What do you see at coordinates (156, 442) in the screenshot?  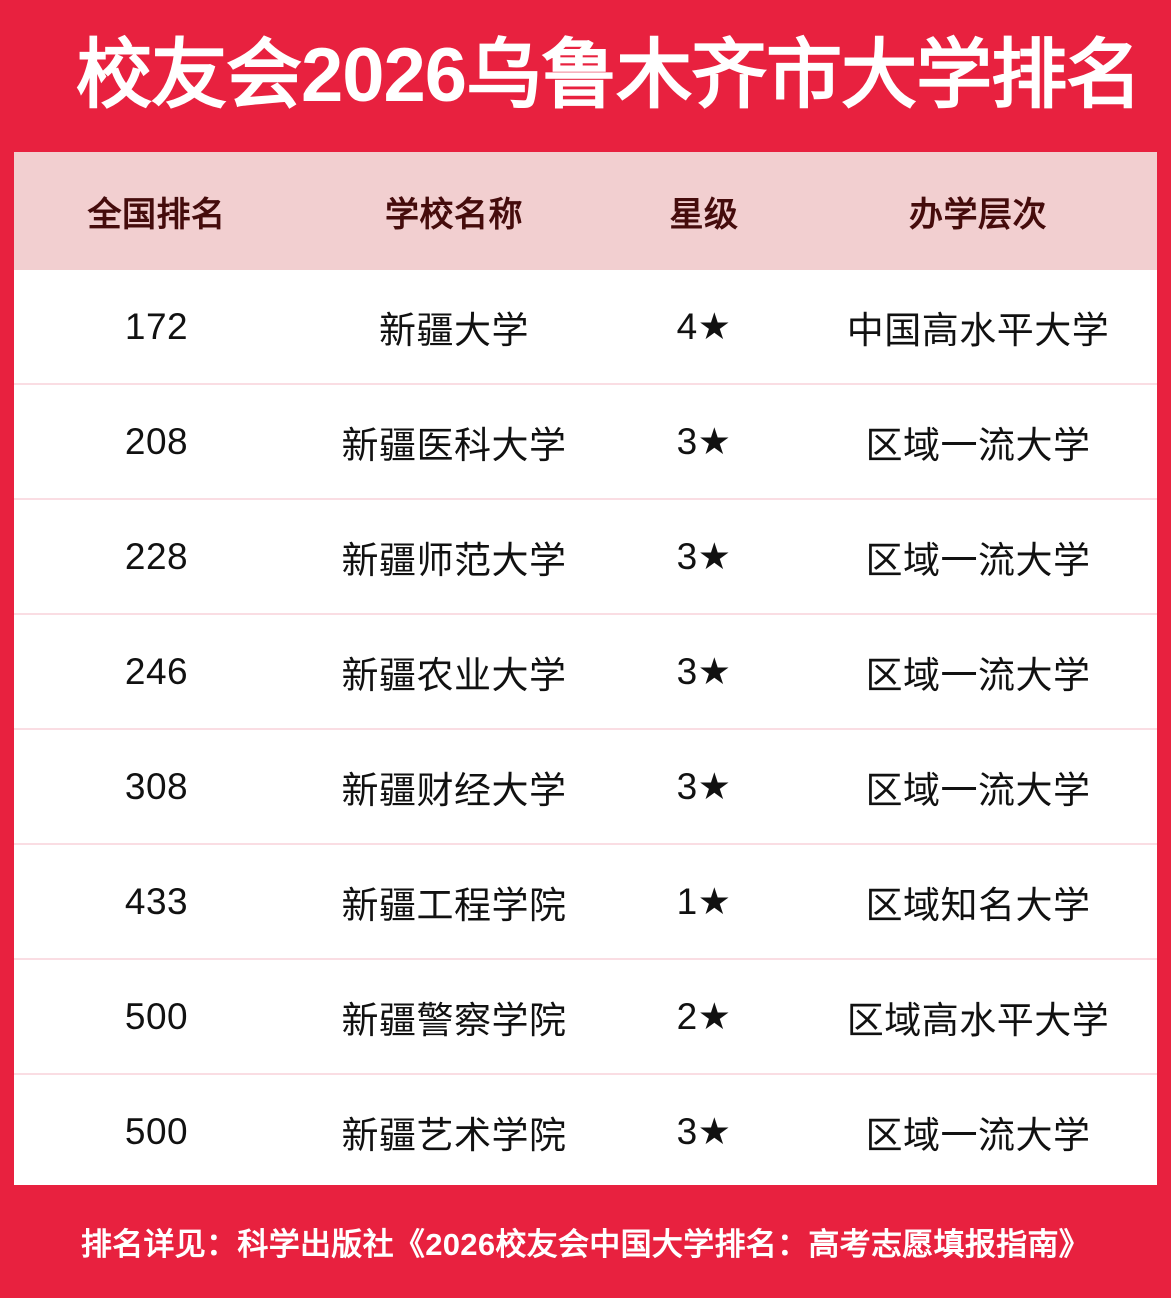 I see `rank-value: 208` at bounding box center [156, 442].